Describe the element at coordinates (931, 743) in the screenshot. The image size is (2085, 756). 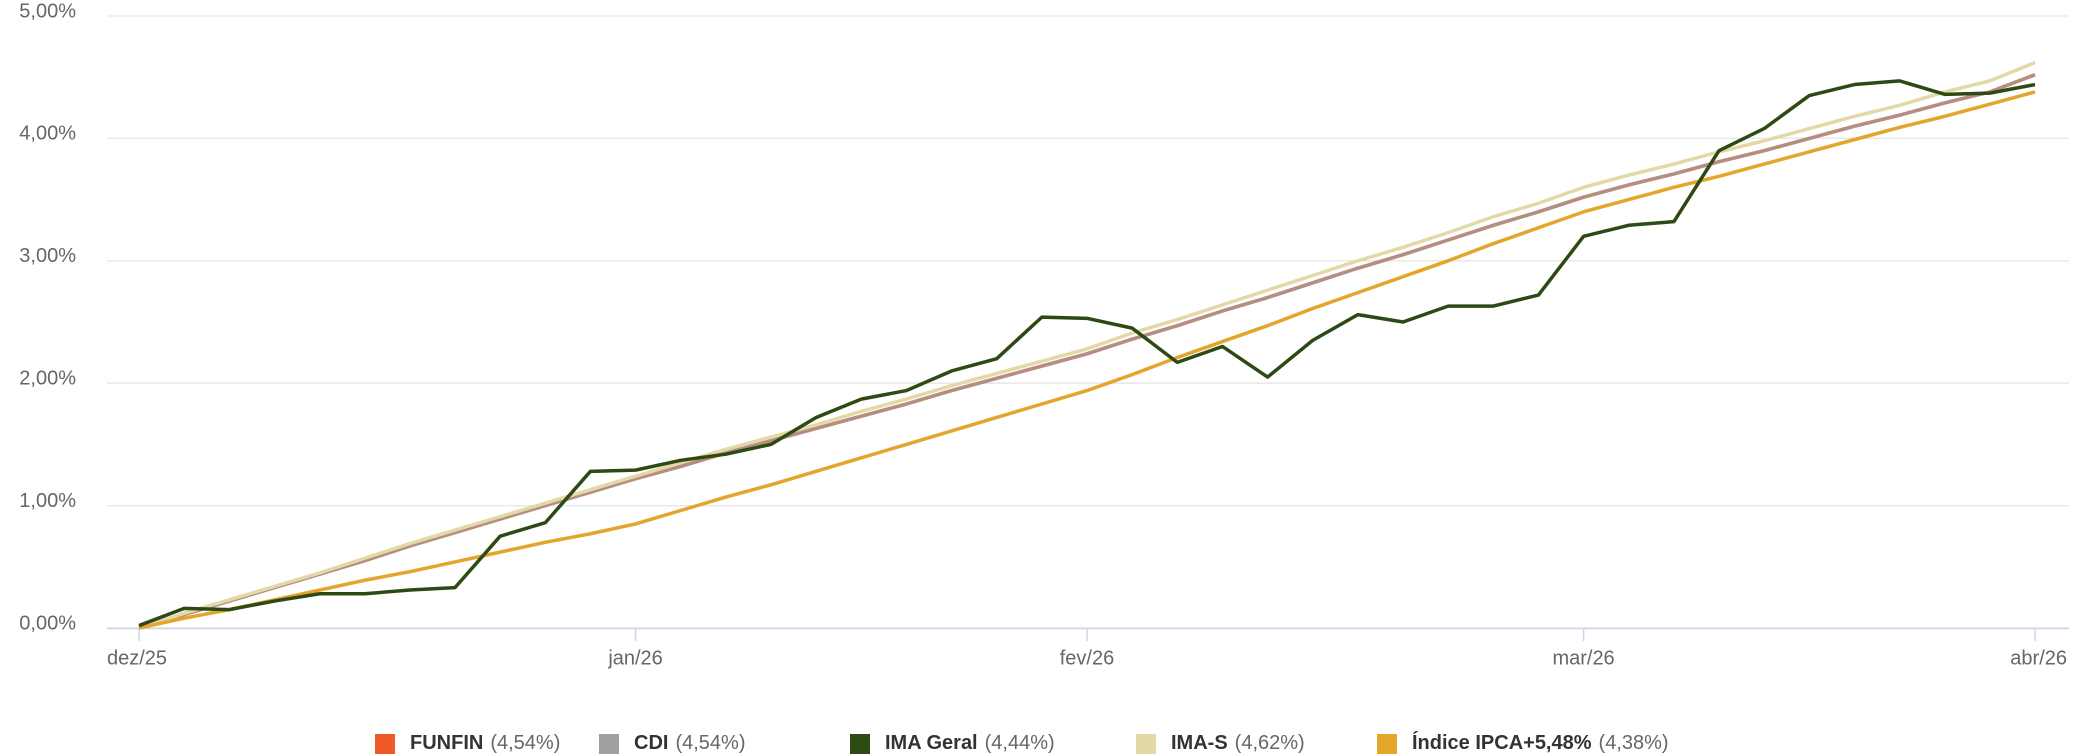
I see `legend-name: IMA Geral` at that location.